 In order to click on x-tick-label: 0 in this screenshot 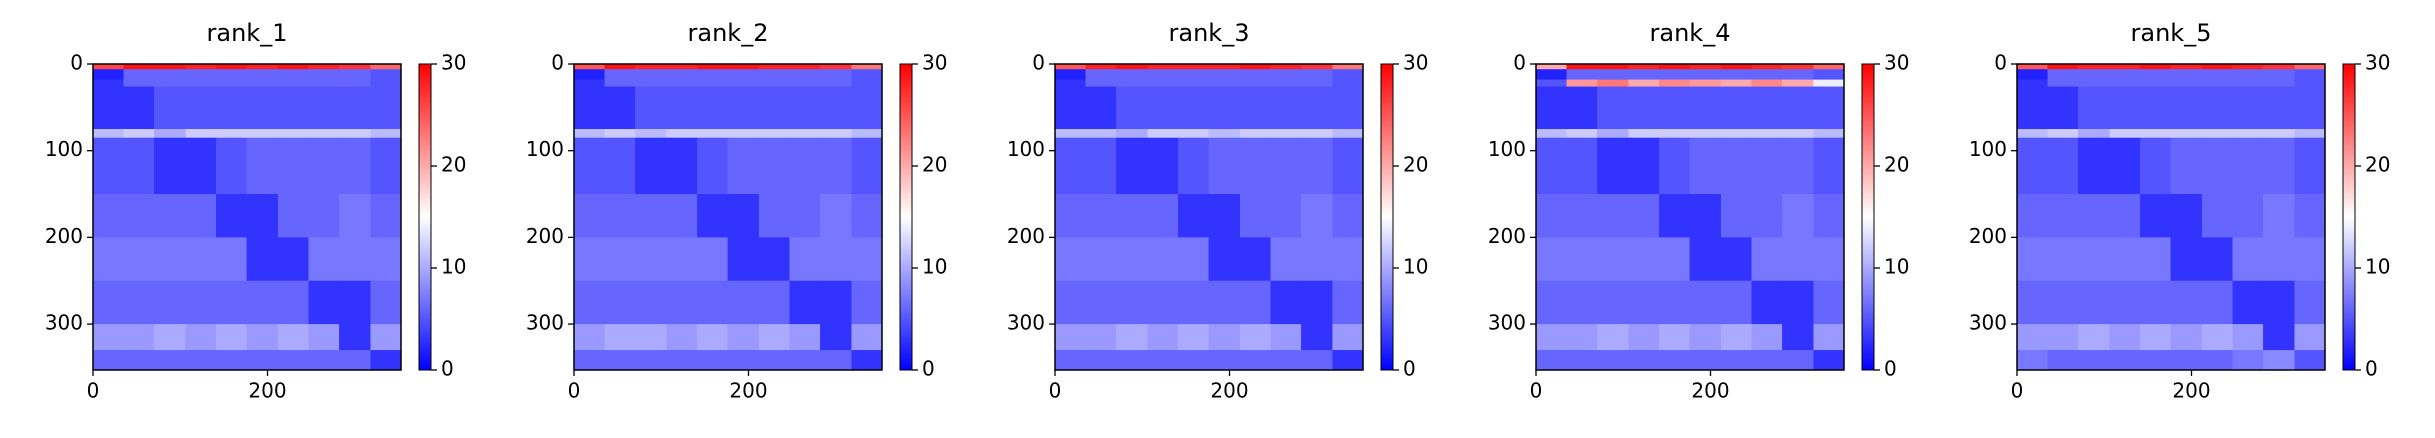, I will do `click(1055, 391)`.